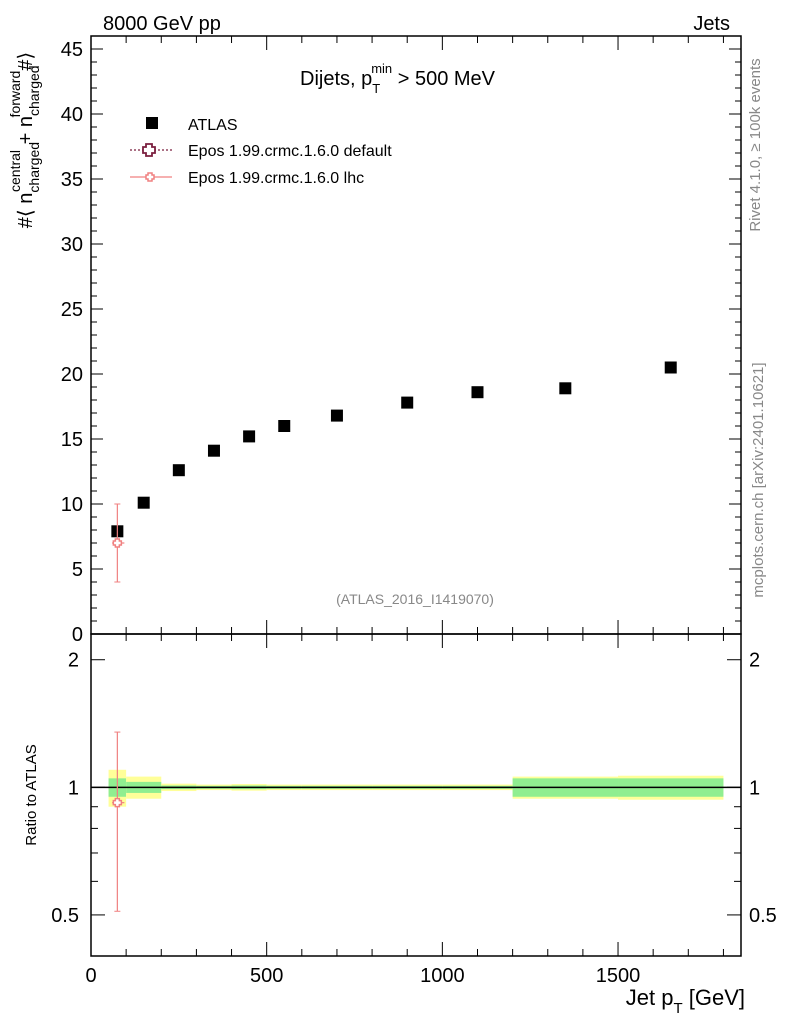 The image size is (786, 1024). Describe the element at coordinates (394, 449) in the screenshot. I see `atlas-points` at that location.